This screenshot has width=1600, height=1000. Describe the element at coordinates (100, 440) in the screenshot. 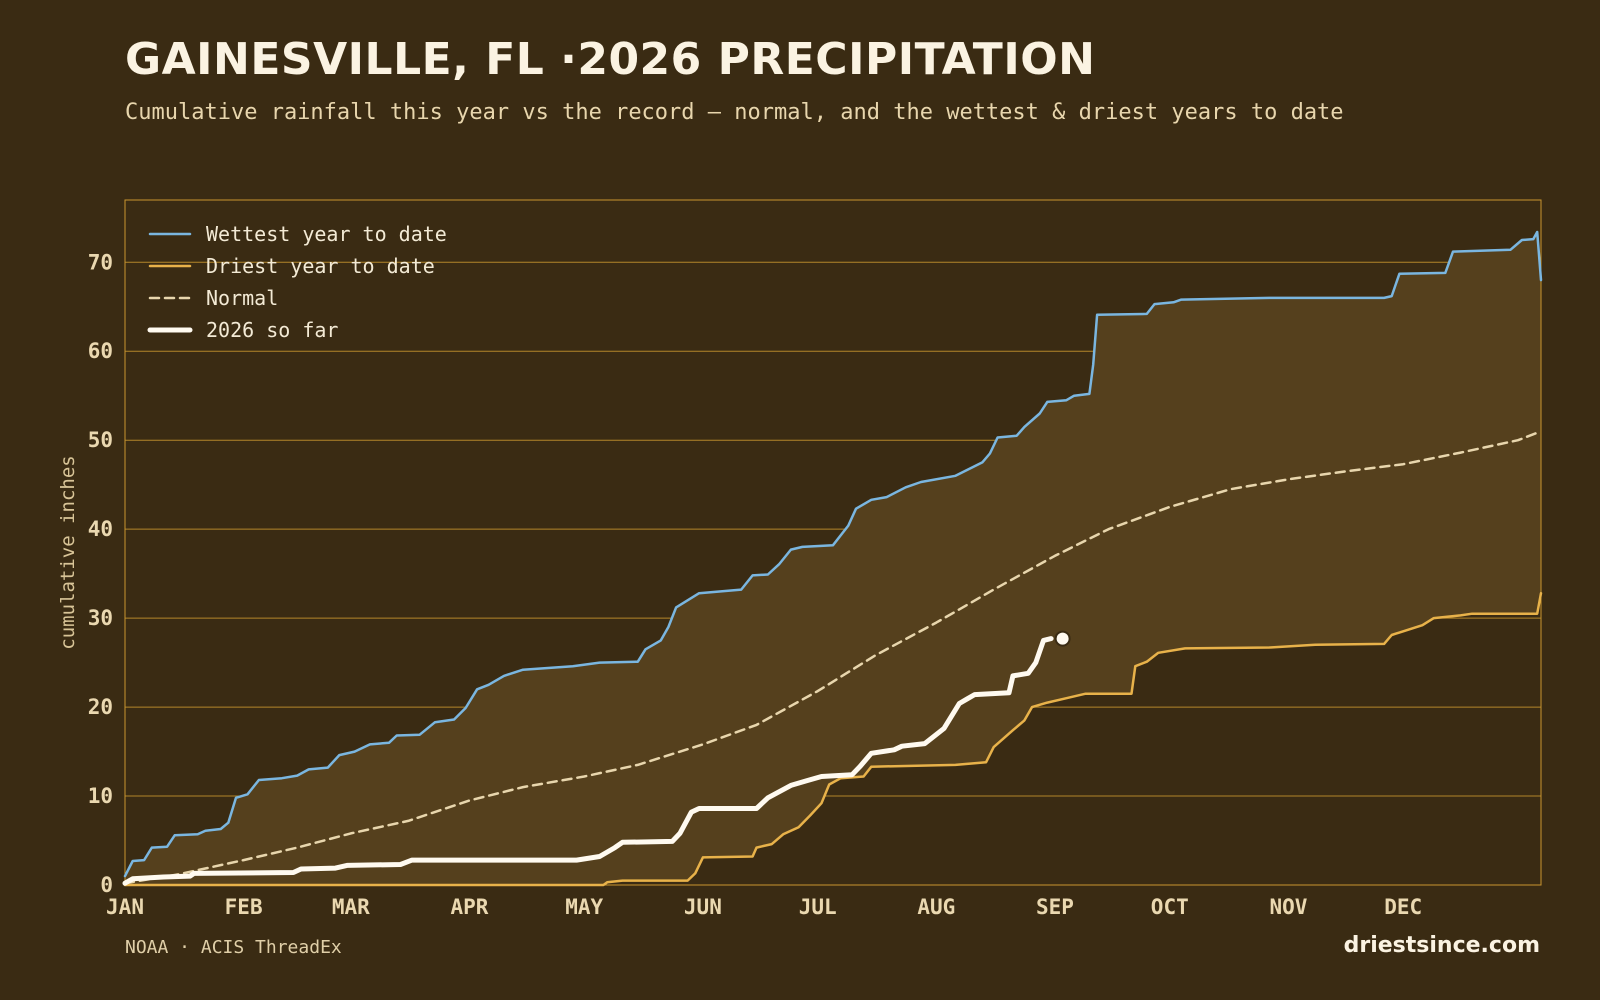

I see `y-tick-label: 50` at that location.